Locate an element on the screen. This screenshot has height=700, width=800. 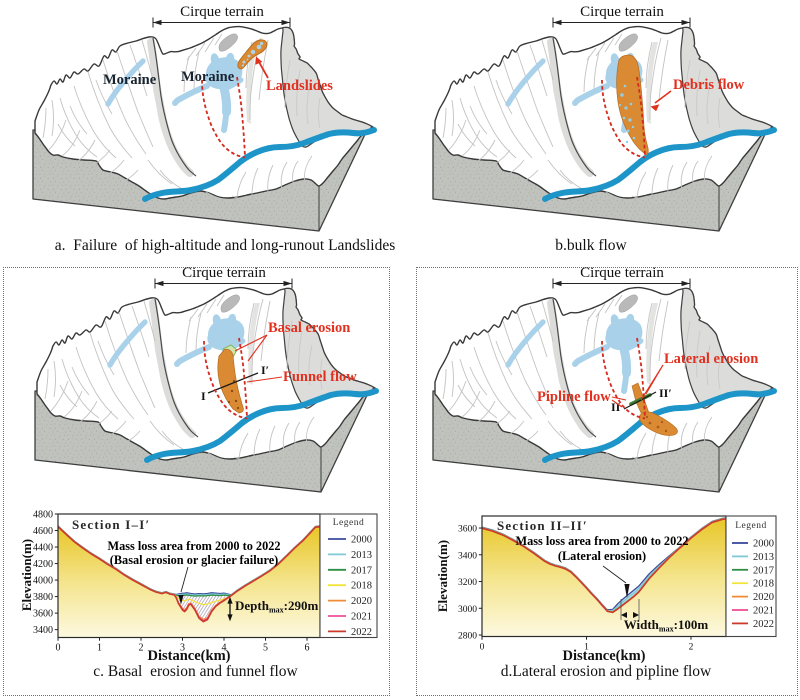
lateral-erosion-label: Lateral erosion is located at coordinates (711, 359).